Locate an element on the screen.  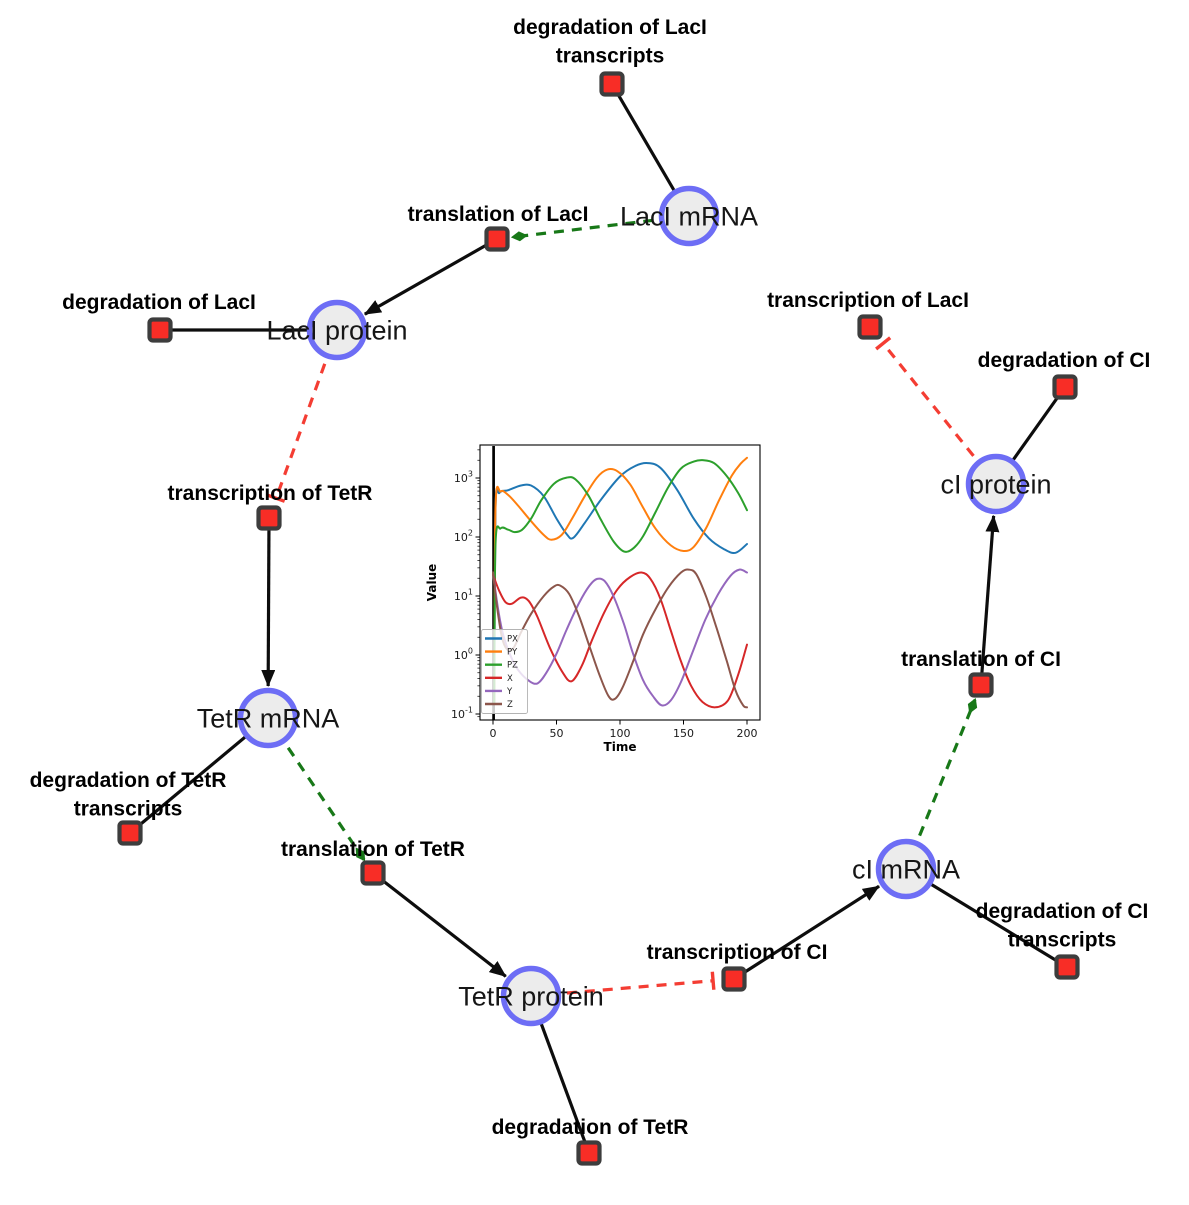
series-curve-PX is located at coordinates (620, 583).